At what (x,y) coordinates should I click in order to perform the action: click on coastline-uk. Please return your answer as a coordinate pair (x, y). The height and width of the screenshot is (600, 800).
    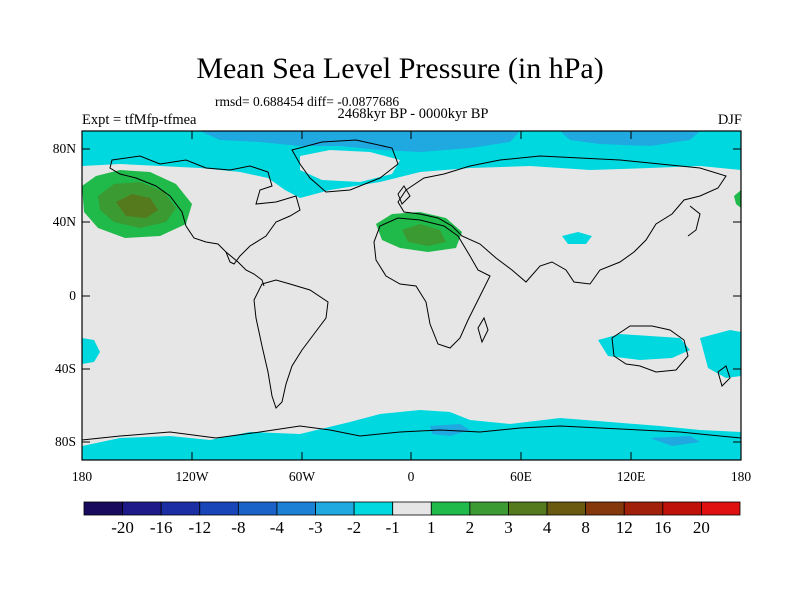
    Looking at the image, I should click on (404, 195).